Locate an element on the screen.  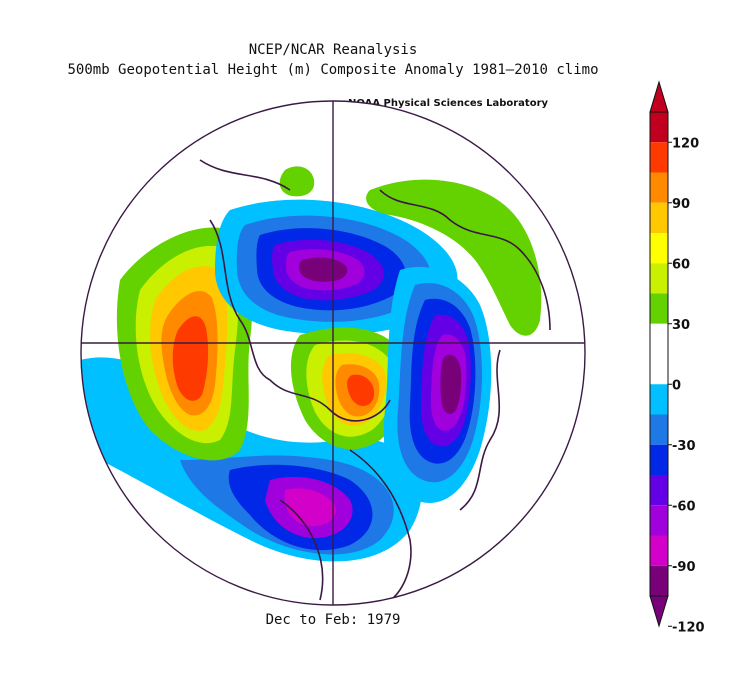
colorbar: 120 90 60 30 0 -30 -60 -90 -120 is located at coordinates (677, 357).